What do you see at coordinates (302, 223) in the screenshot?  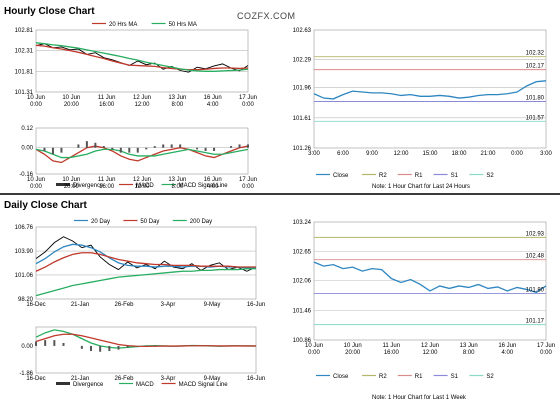 I see `last_week-y-tick: 103.24` at bounding box center [302, 223].